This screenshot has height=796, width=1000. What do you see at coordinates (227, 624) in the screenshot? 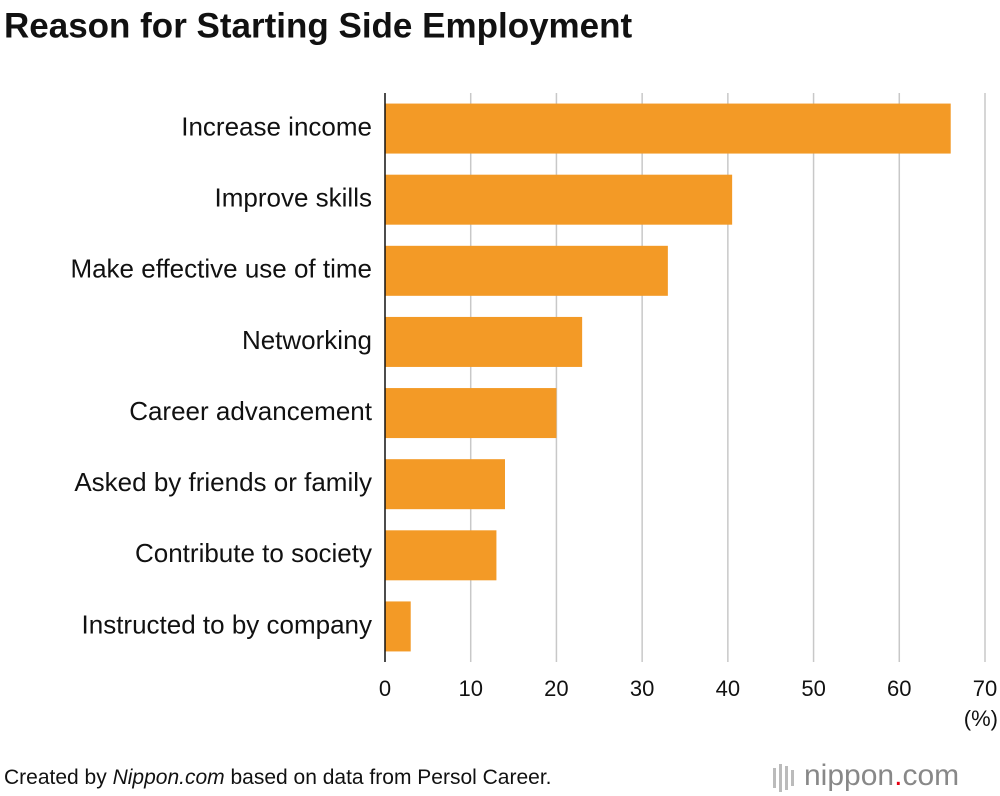
I see `y-tick-label: Instructed to by company` at bounding box center [227, 624].